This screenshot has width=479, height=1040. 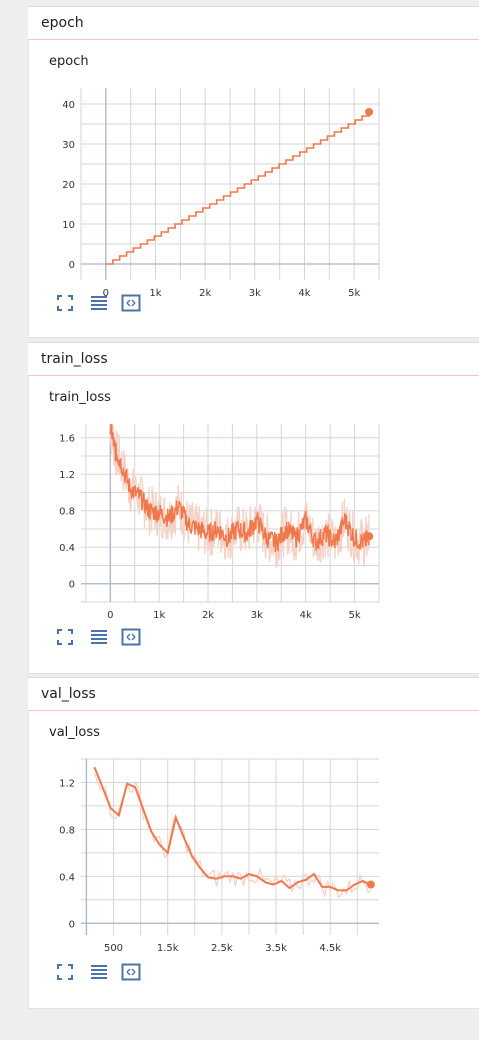 What do you see at coordinates (74, 732) in the screenshot?
I see `chart-title: val_loss` at bounding box center [74, 732].